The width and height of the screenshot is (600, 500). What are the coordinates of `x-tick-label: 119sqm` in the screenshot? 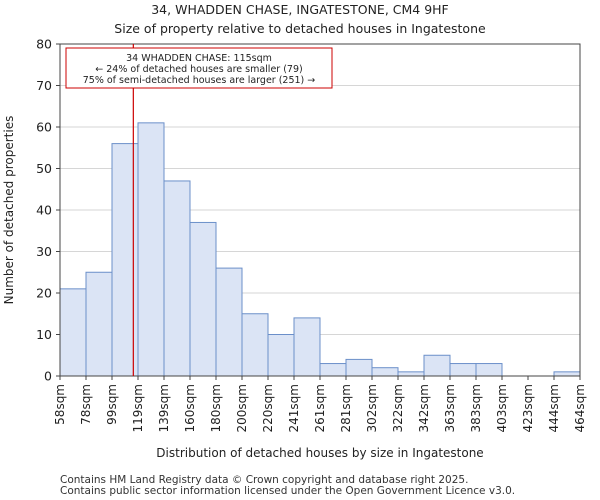 It's located at (138, 408).